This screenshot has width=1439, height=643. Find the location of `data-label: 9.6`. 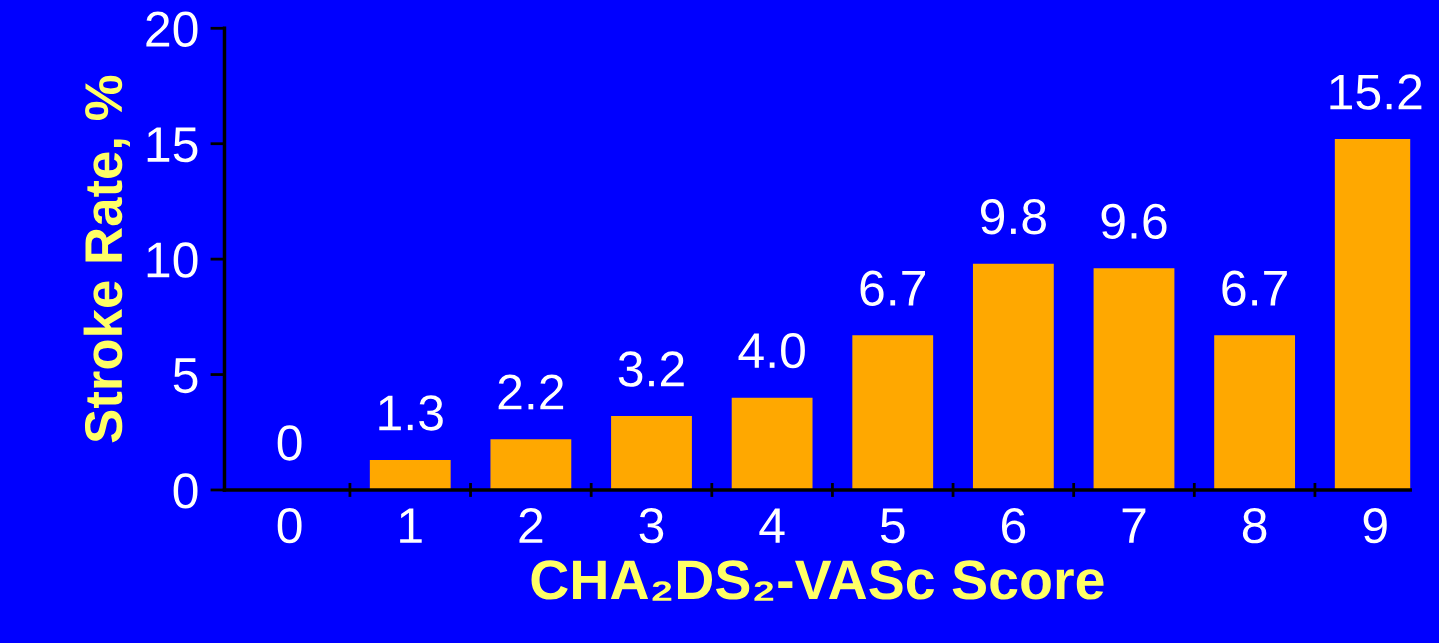

data-label: 9.6 is located at coordinates (1134, 221).